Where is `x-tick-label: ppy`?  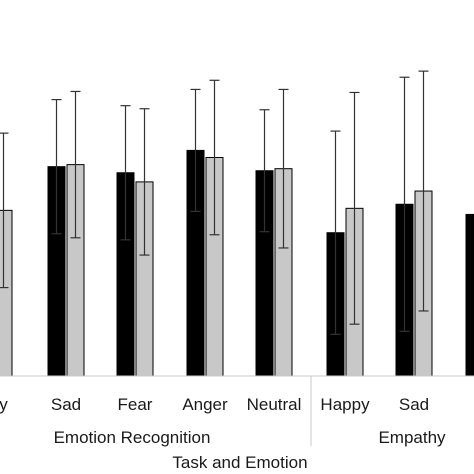
x-tick-label: ppy is located at coordinates (4, 404).